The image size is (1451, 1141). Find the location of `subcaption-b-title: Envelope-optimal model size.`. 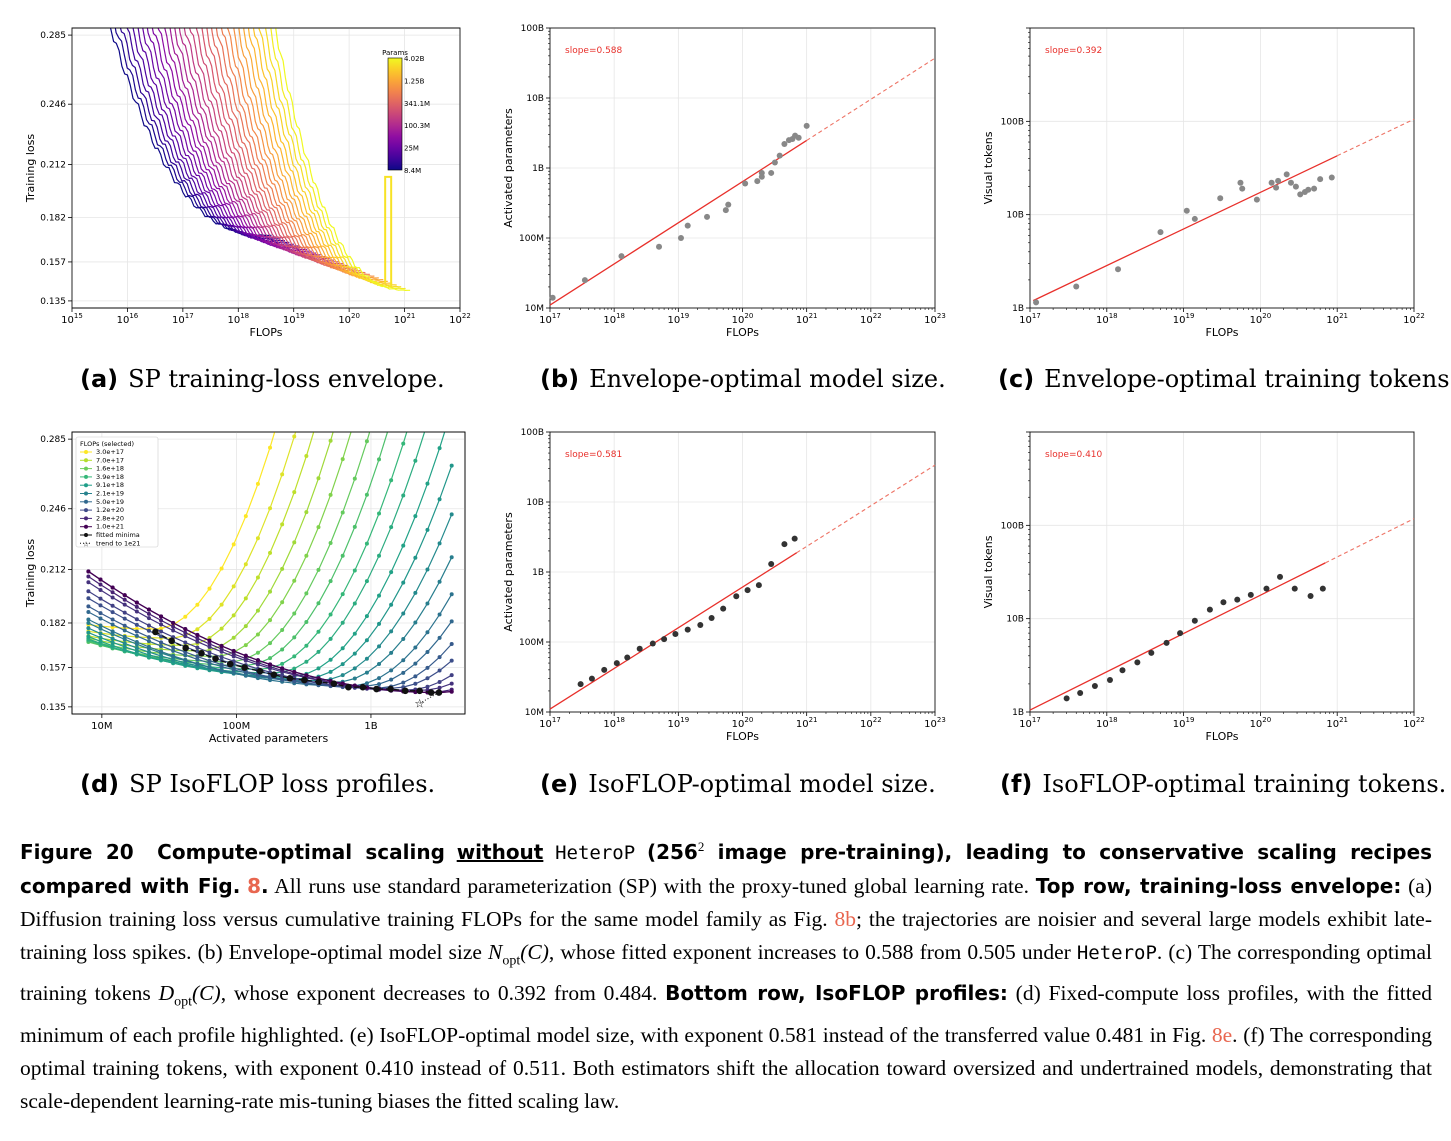

subcaption-b-title: Envelope-optimal model size. is located at coordinates (767, 379).